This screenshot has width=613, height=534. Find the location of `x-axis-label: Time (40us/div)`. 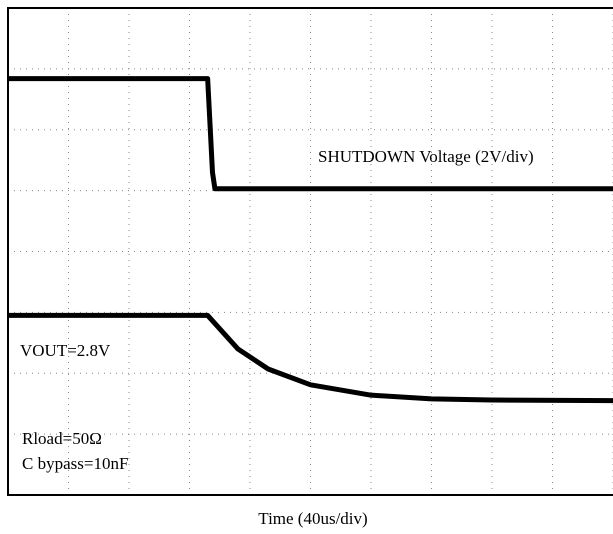

x-axis-label: Time (40us/div) is located at coordinates (312, 518).